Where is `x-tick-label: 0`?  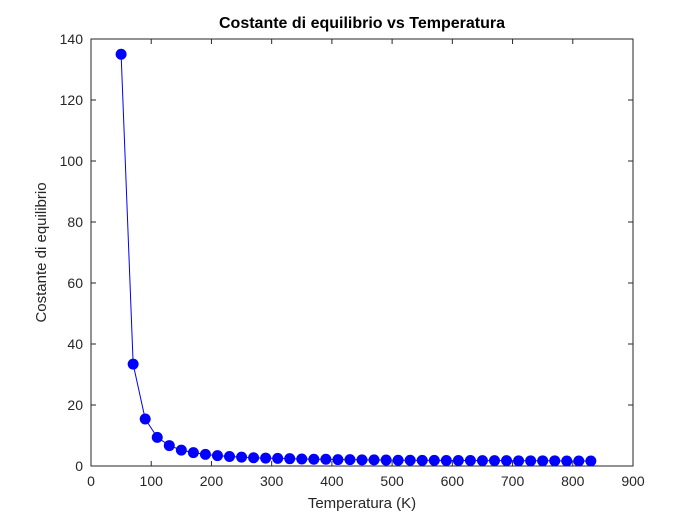 x-tick-label: 0 is located at coordinates (91, 481).